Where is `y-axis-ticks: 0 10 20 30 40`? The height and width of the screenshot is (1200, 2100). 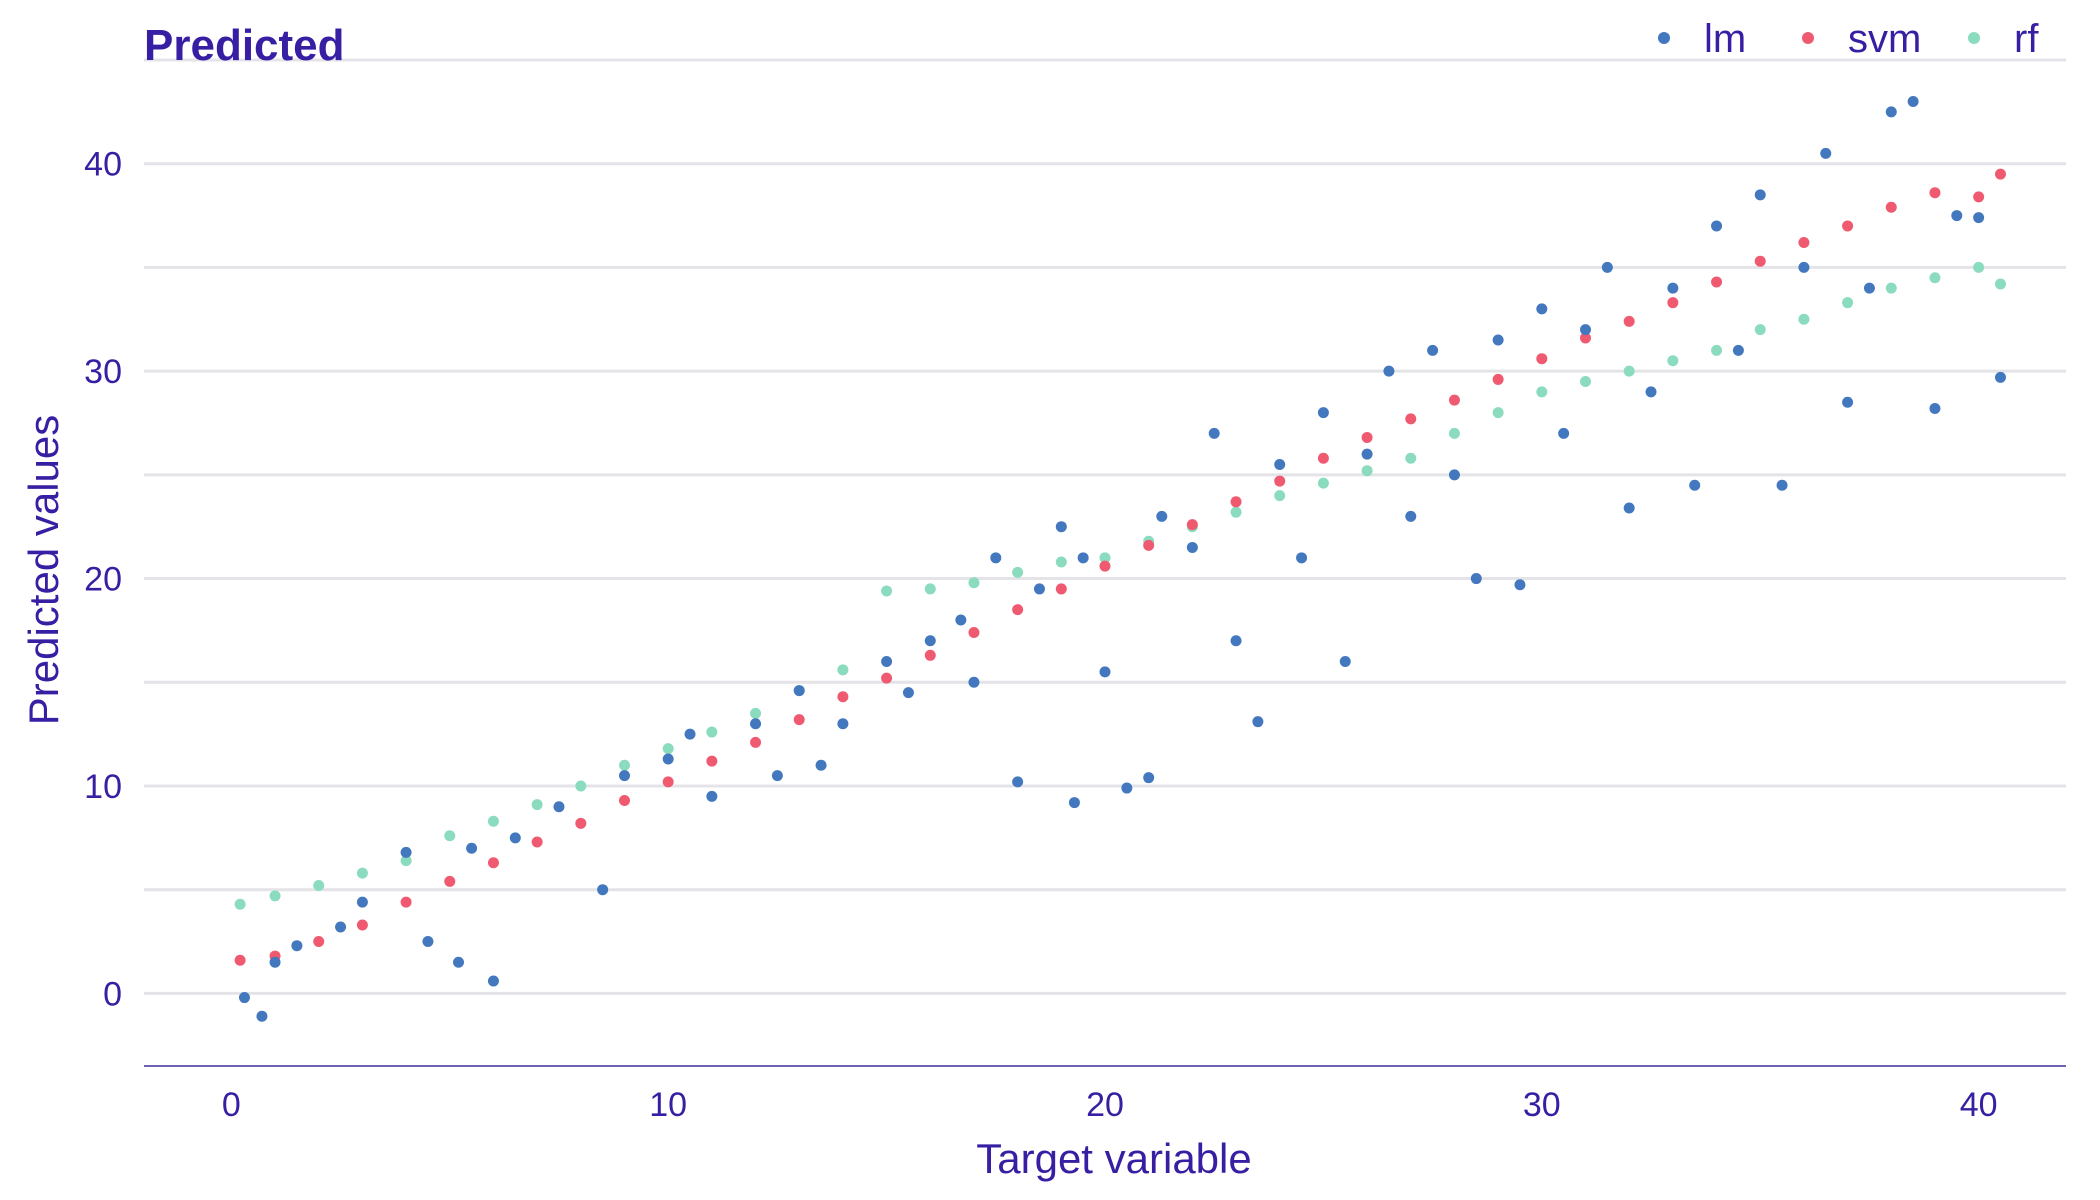
y-axis-ticks: 0 10 20 30 40 is located at coordinates (103, 580).